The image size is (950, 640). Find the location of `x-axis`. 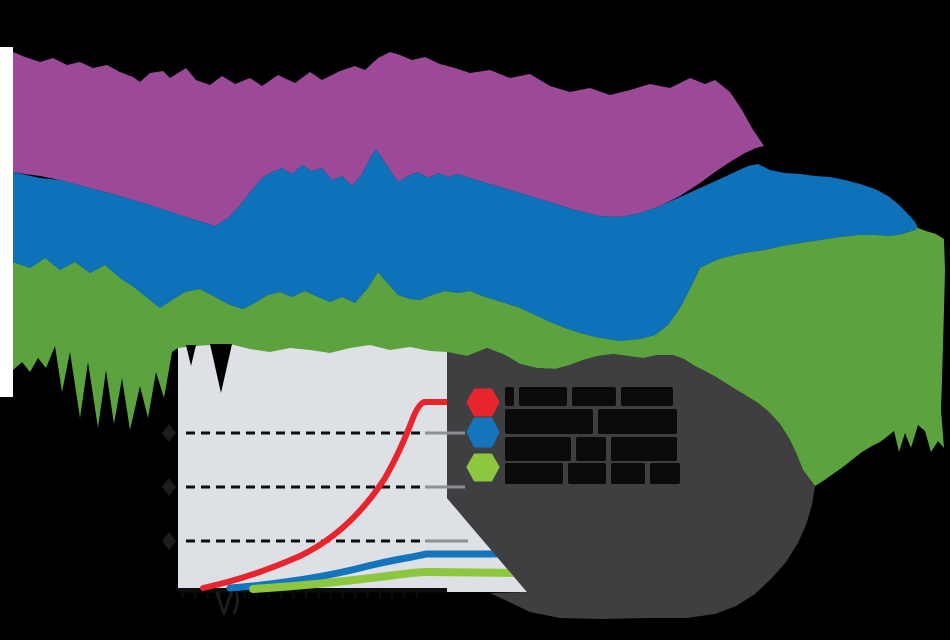

x-axis is located at coordinates (312, 593).